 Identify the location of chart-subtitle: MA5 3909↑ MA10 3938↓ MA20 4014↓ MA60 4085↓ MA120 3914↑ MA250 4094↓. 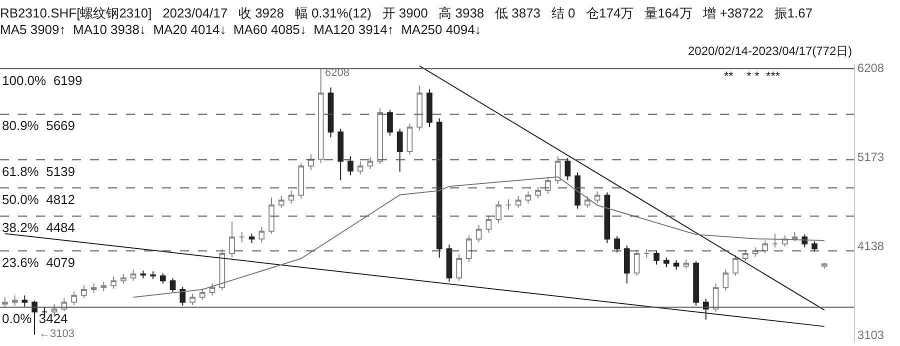
(241, 30).